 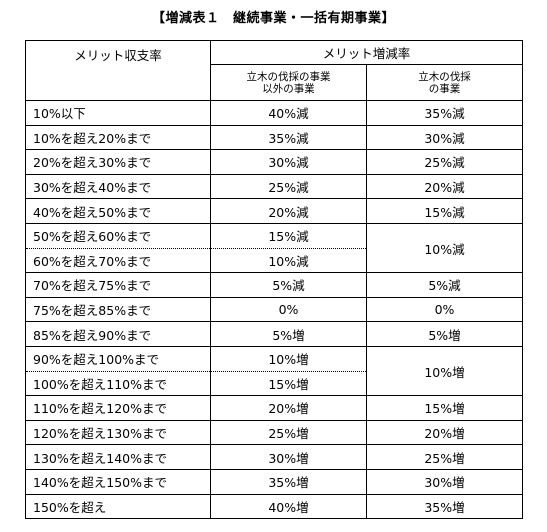 What do you see at coordinates (444, 481) in the screenshot?
I see `rate-logging: 30%増` at bounding box center [444, 481].